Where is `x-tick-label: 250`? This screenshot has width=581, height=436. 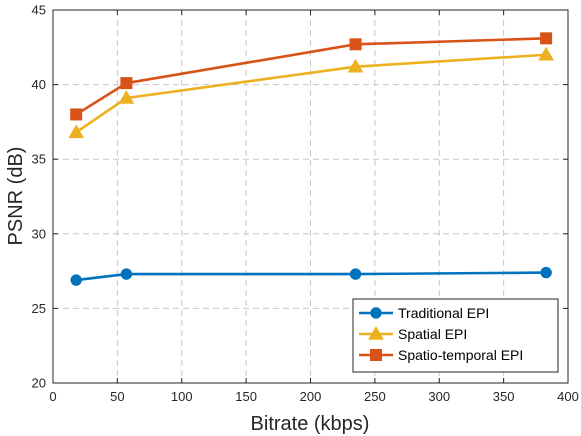
x-tick-label: 250 is located at coordinates (375, 396).